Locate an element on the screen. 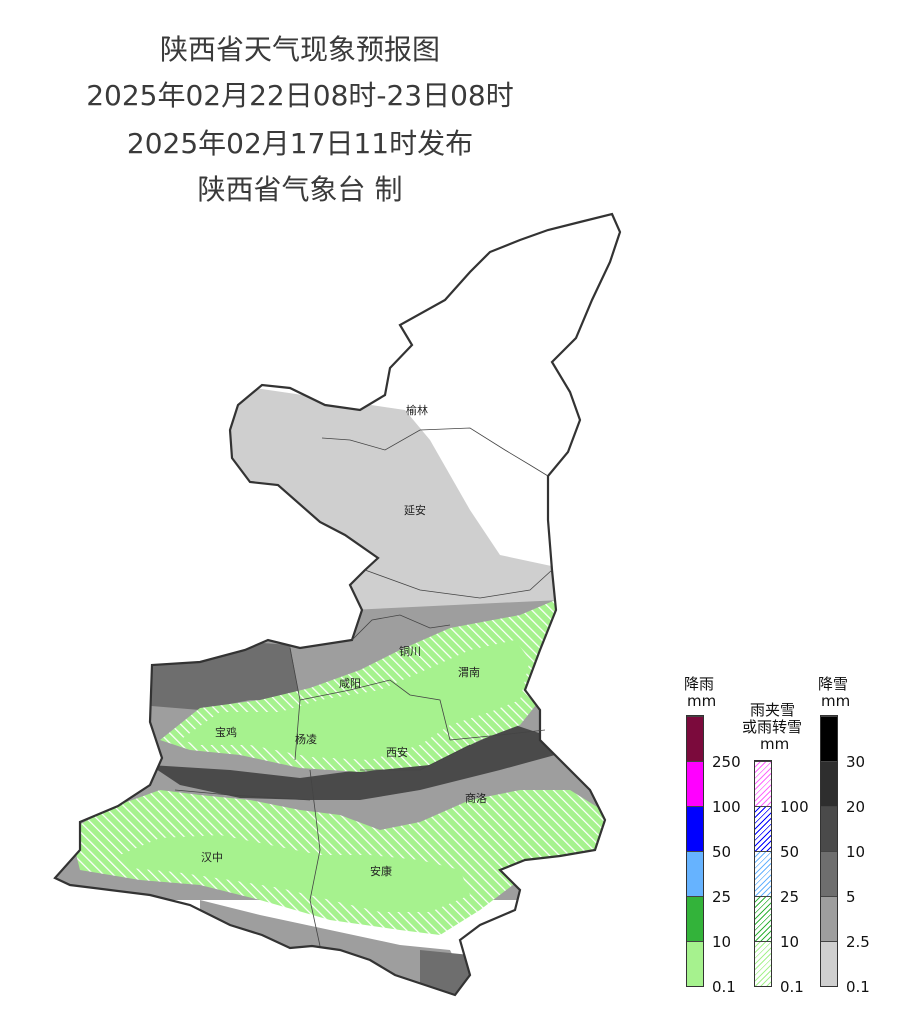  legend-rain-unit: mm is located at coordinates (702, 701).